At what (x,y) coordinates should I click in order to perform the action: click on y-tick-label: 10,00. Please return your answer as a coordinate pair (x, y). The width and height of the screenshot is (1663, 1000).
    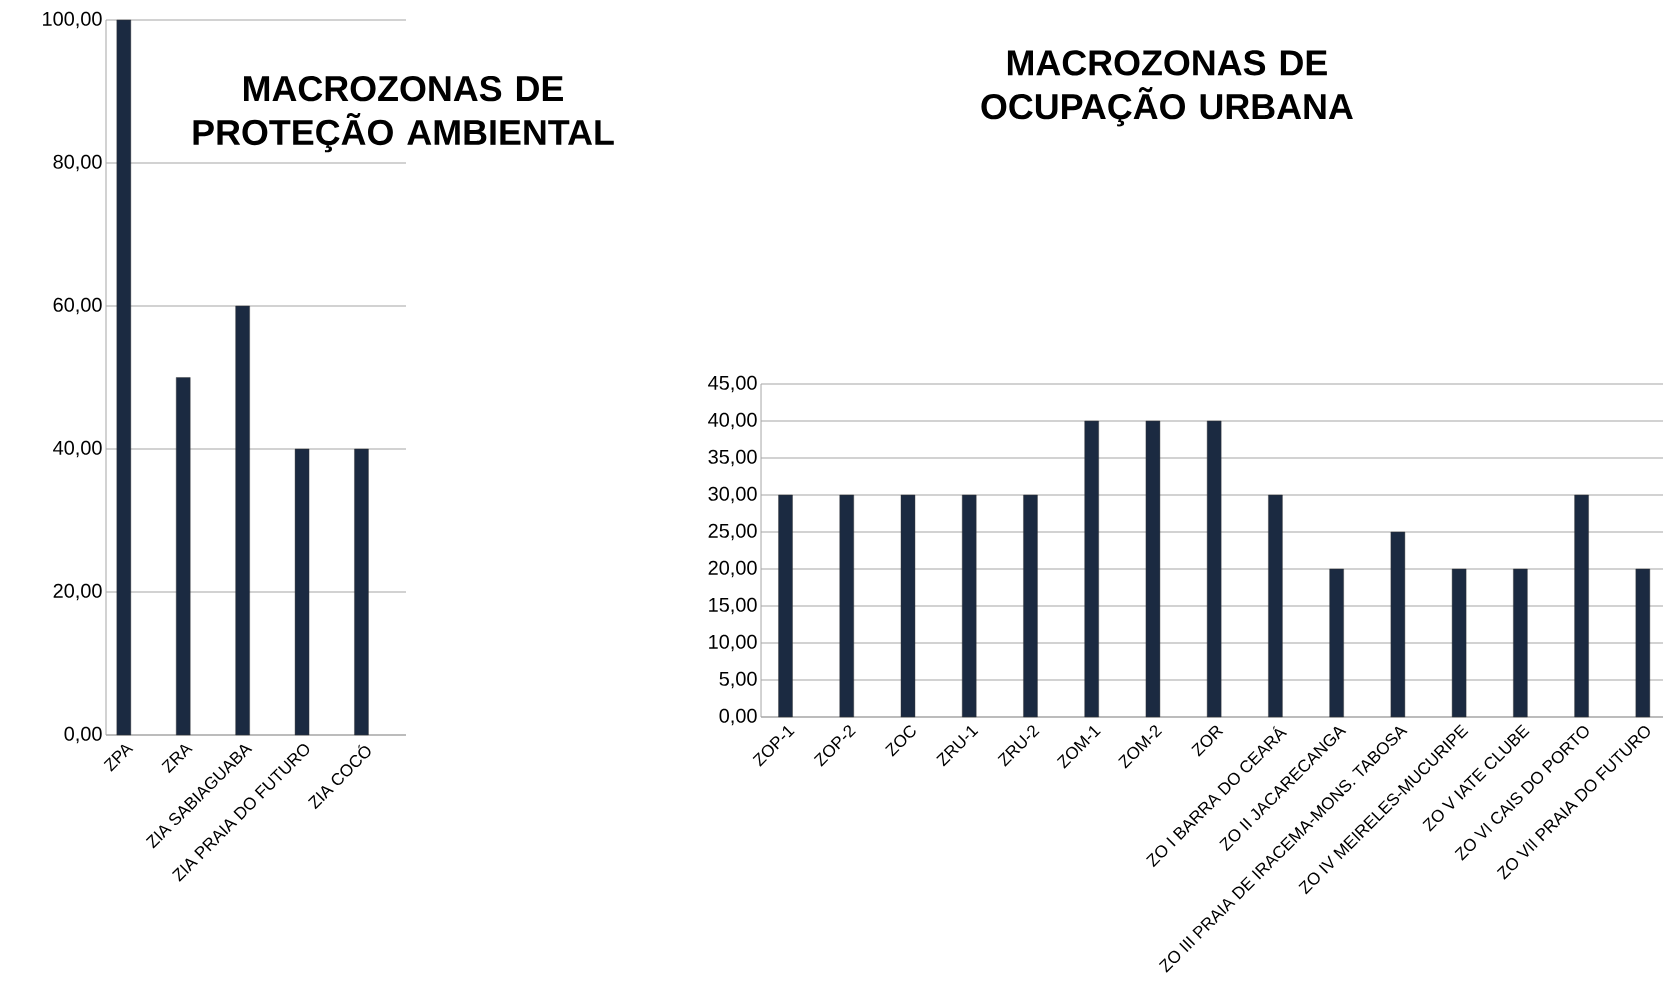
    Looking at the image, I should click on (733, 643).